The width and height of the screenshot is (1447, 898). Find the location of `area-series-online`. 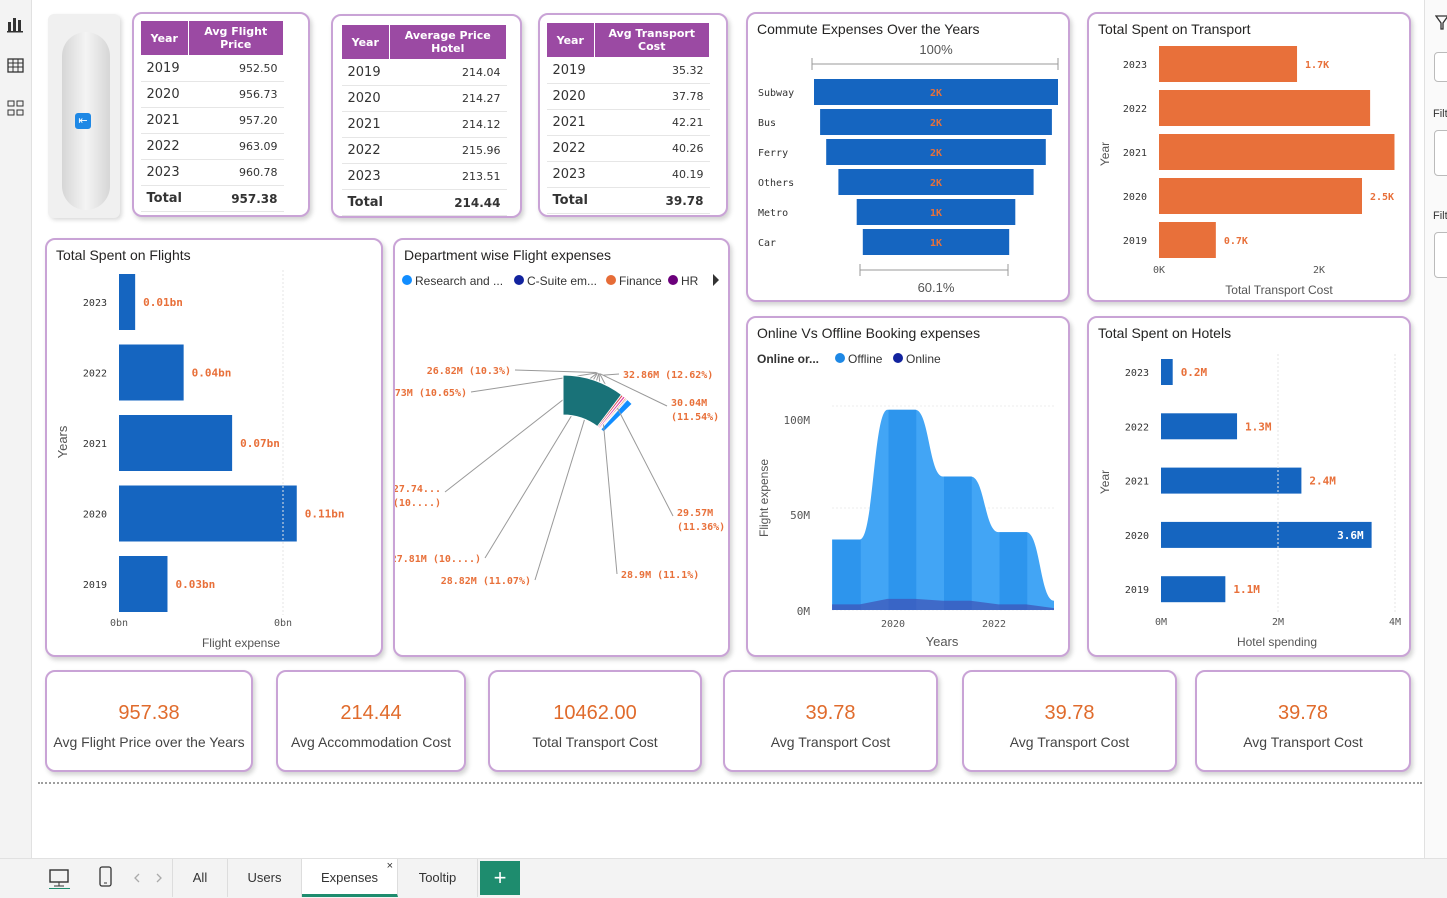

area-series-online is located at coordinates (943, 509).